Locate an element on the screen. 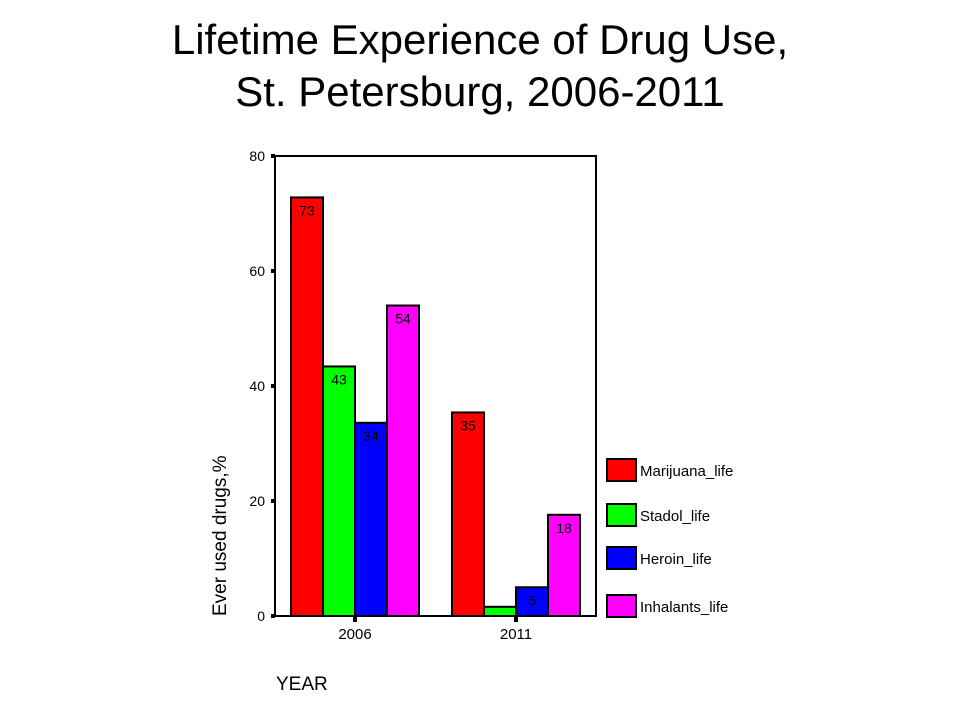  y-tick-label: 40 is located at coordinates (257, 386).